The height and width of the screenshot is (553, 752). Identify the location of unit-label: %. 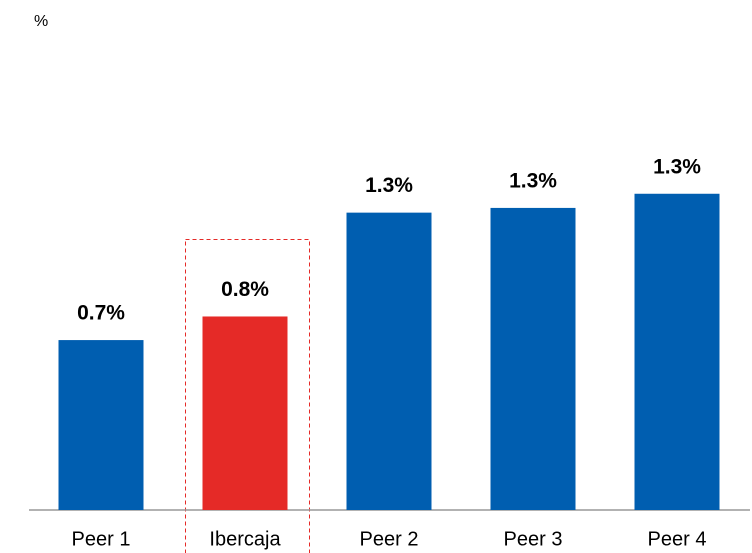
(41, 21).